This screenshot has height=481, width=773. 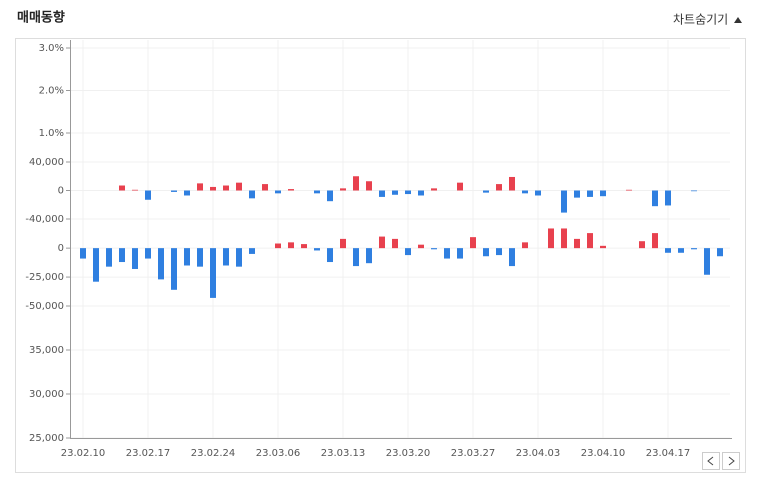 What do you see at coordinates (473, 453) in the screenshot?
I see `x-tick-label: 23.03.27` at bounding box center [473, 453].